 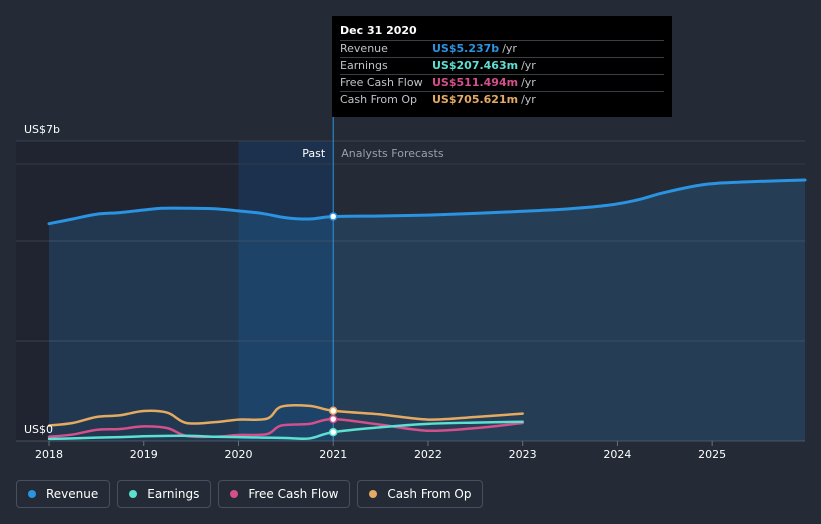 What do you see at coordinates (286, 291) in the screenshot?
I see `hover-highlight-band` at bounding box center [286, 291].